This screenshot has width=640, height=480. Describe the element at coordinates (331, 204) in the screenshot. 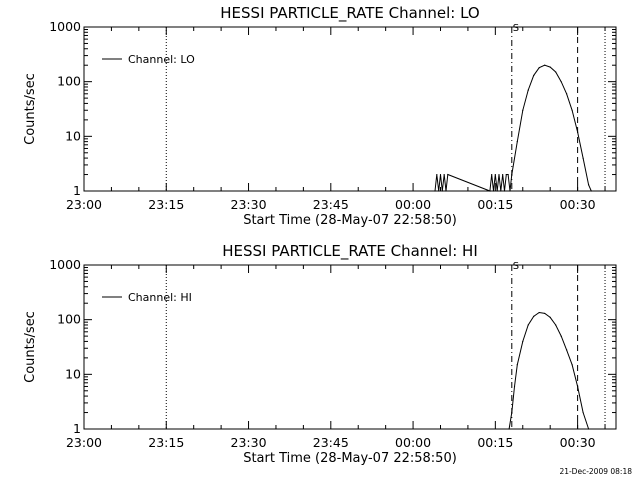

I see `lo-x-tick-label: 23:45` at that location.